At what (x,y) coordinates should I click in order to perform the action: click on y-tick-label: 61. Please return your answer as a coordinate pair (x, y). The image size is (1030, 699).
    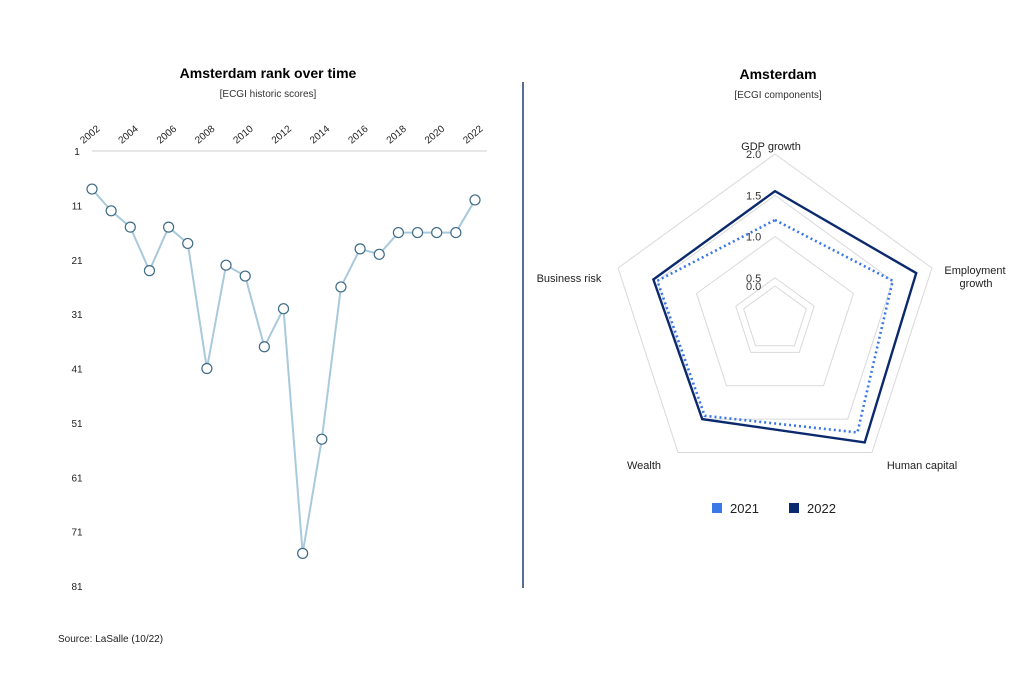
    Looking at the image, I should click on (77, 478).